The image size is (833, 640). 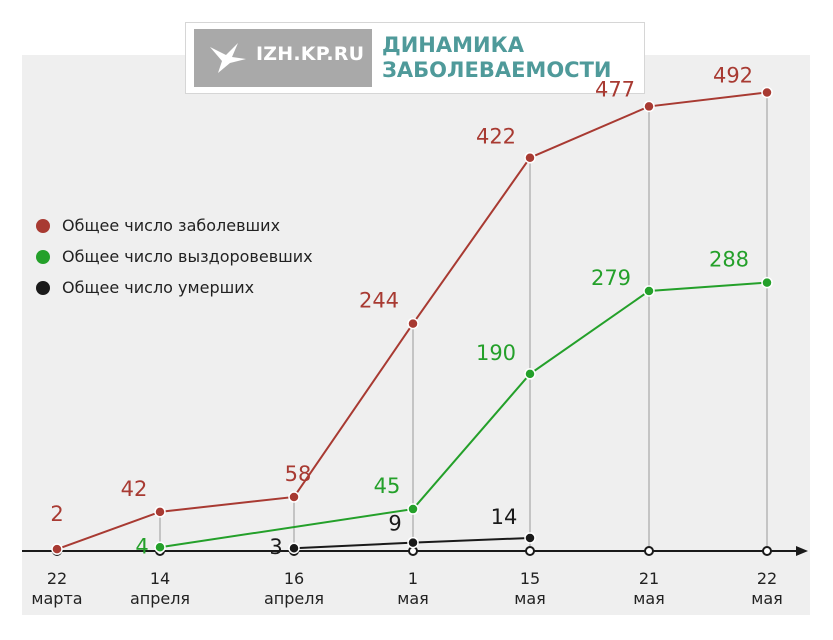 What do you see at coordinates (733, 75) in the screenshot?
I see `data-label: 492` at bounding box center [733, 75].